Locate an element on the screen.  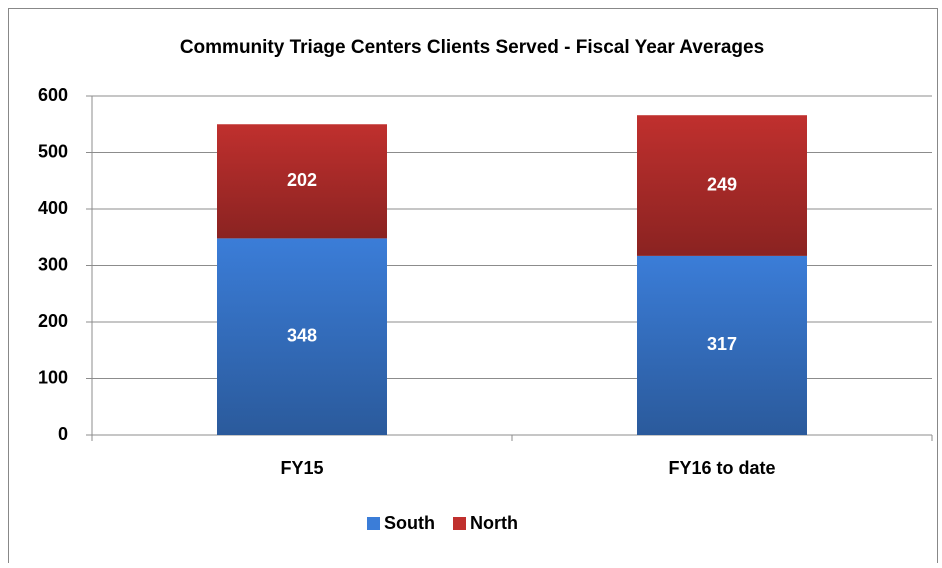
y-tick-label: 500 is located at coordinates (53, 151).